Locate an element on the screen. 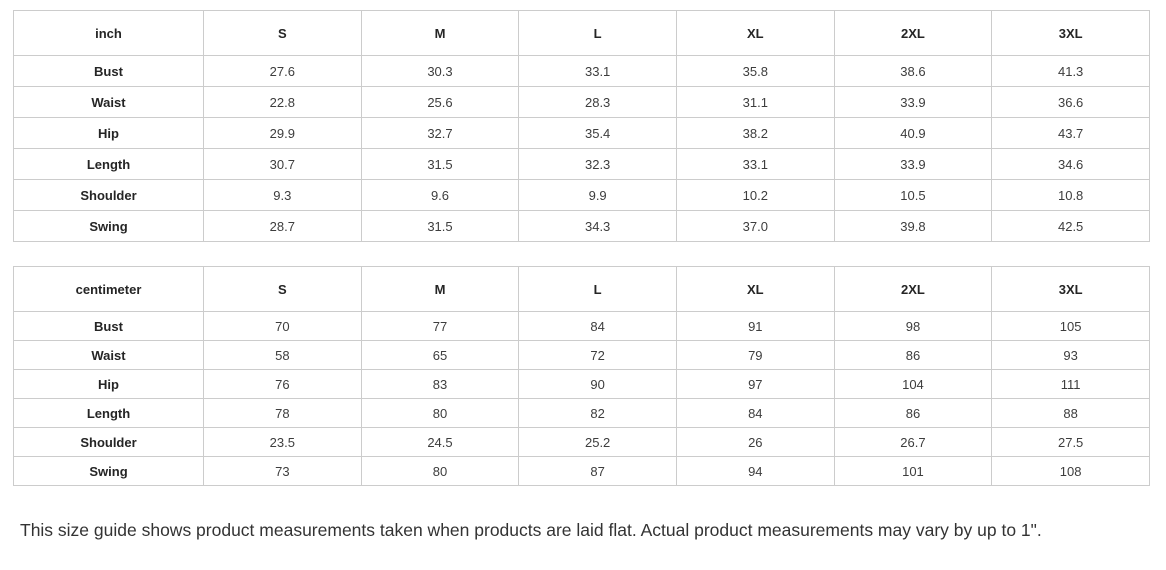 The width and height of the screenshot is (1166, 570). measurement-cell: 93 is located at coordinates (1070, 355).